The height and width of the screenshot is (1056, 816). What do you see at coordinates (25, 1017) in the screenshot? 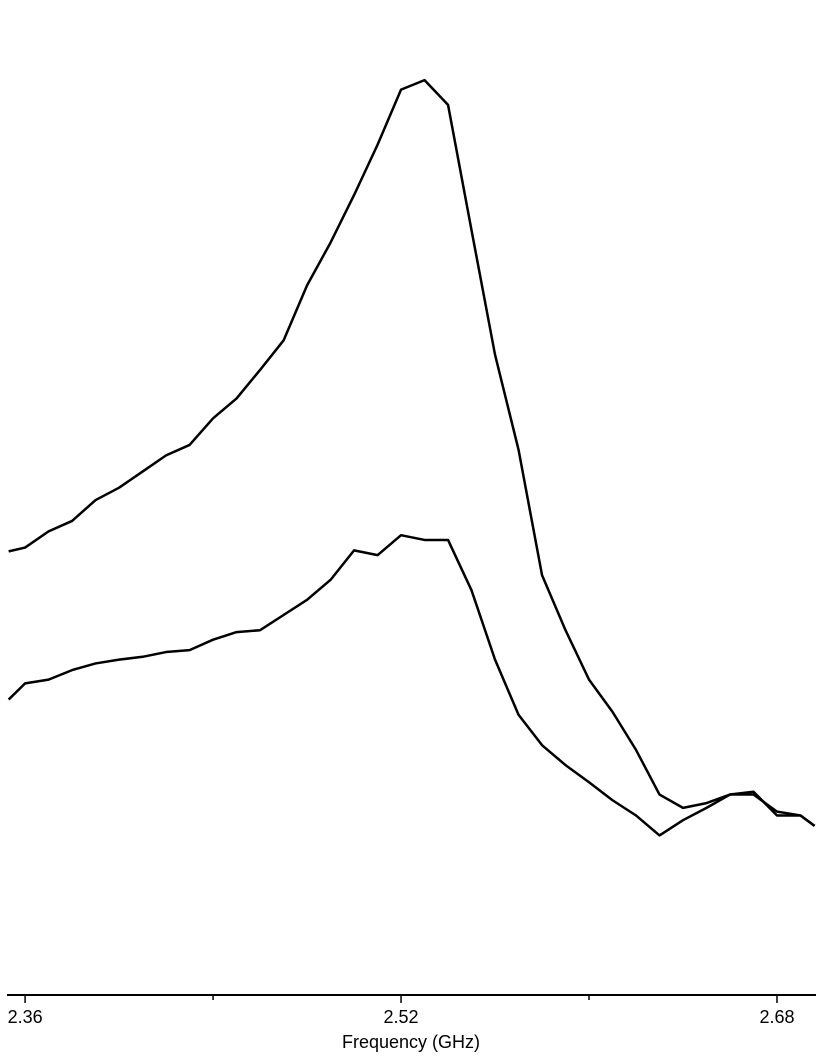
I see `x-tick-label: 2.36` at bounding box center [25, 1017].